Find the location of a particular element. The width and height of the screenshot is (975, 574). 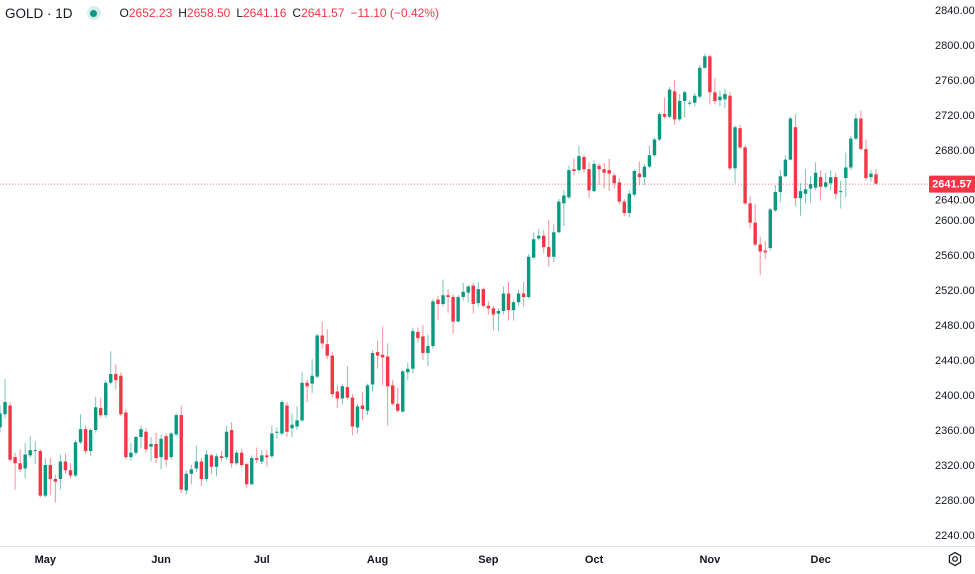

month-tick-label: Jul is located at coordinates (262, 560).